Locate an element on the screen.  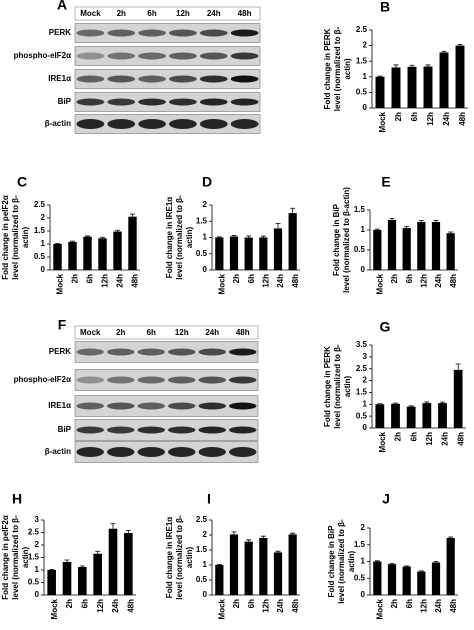
blot-row-label: BiP is located at coordinates (65, 429).